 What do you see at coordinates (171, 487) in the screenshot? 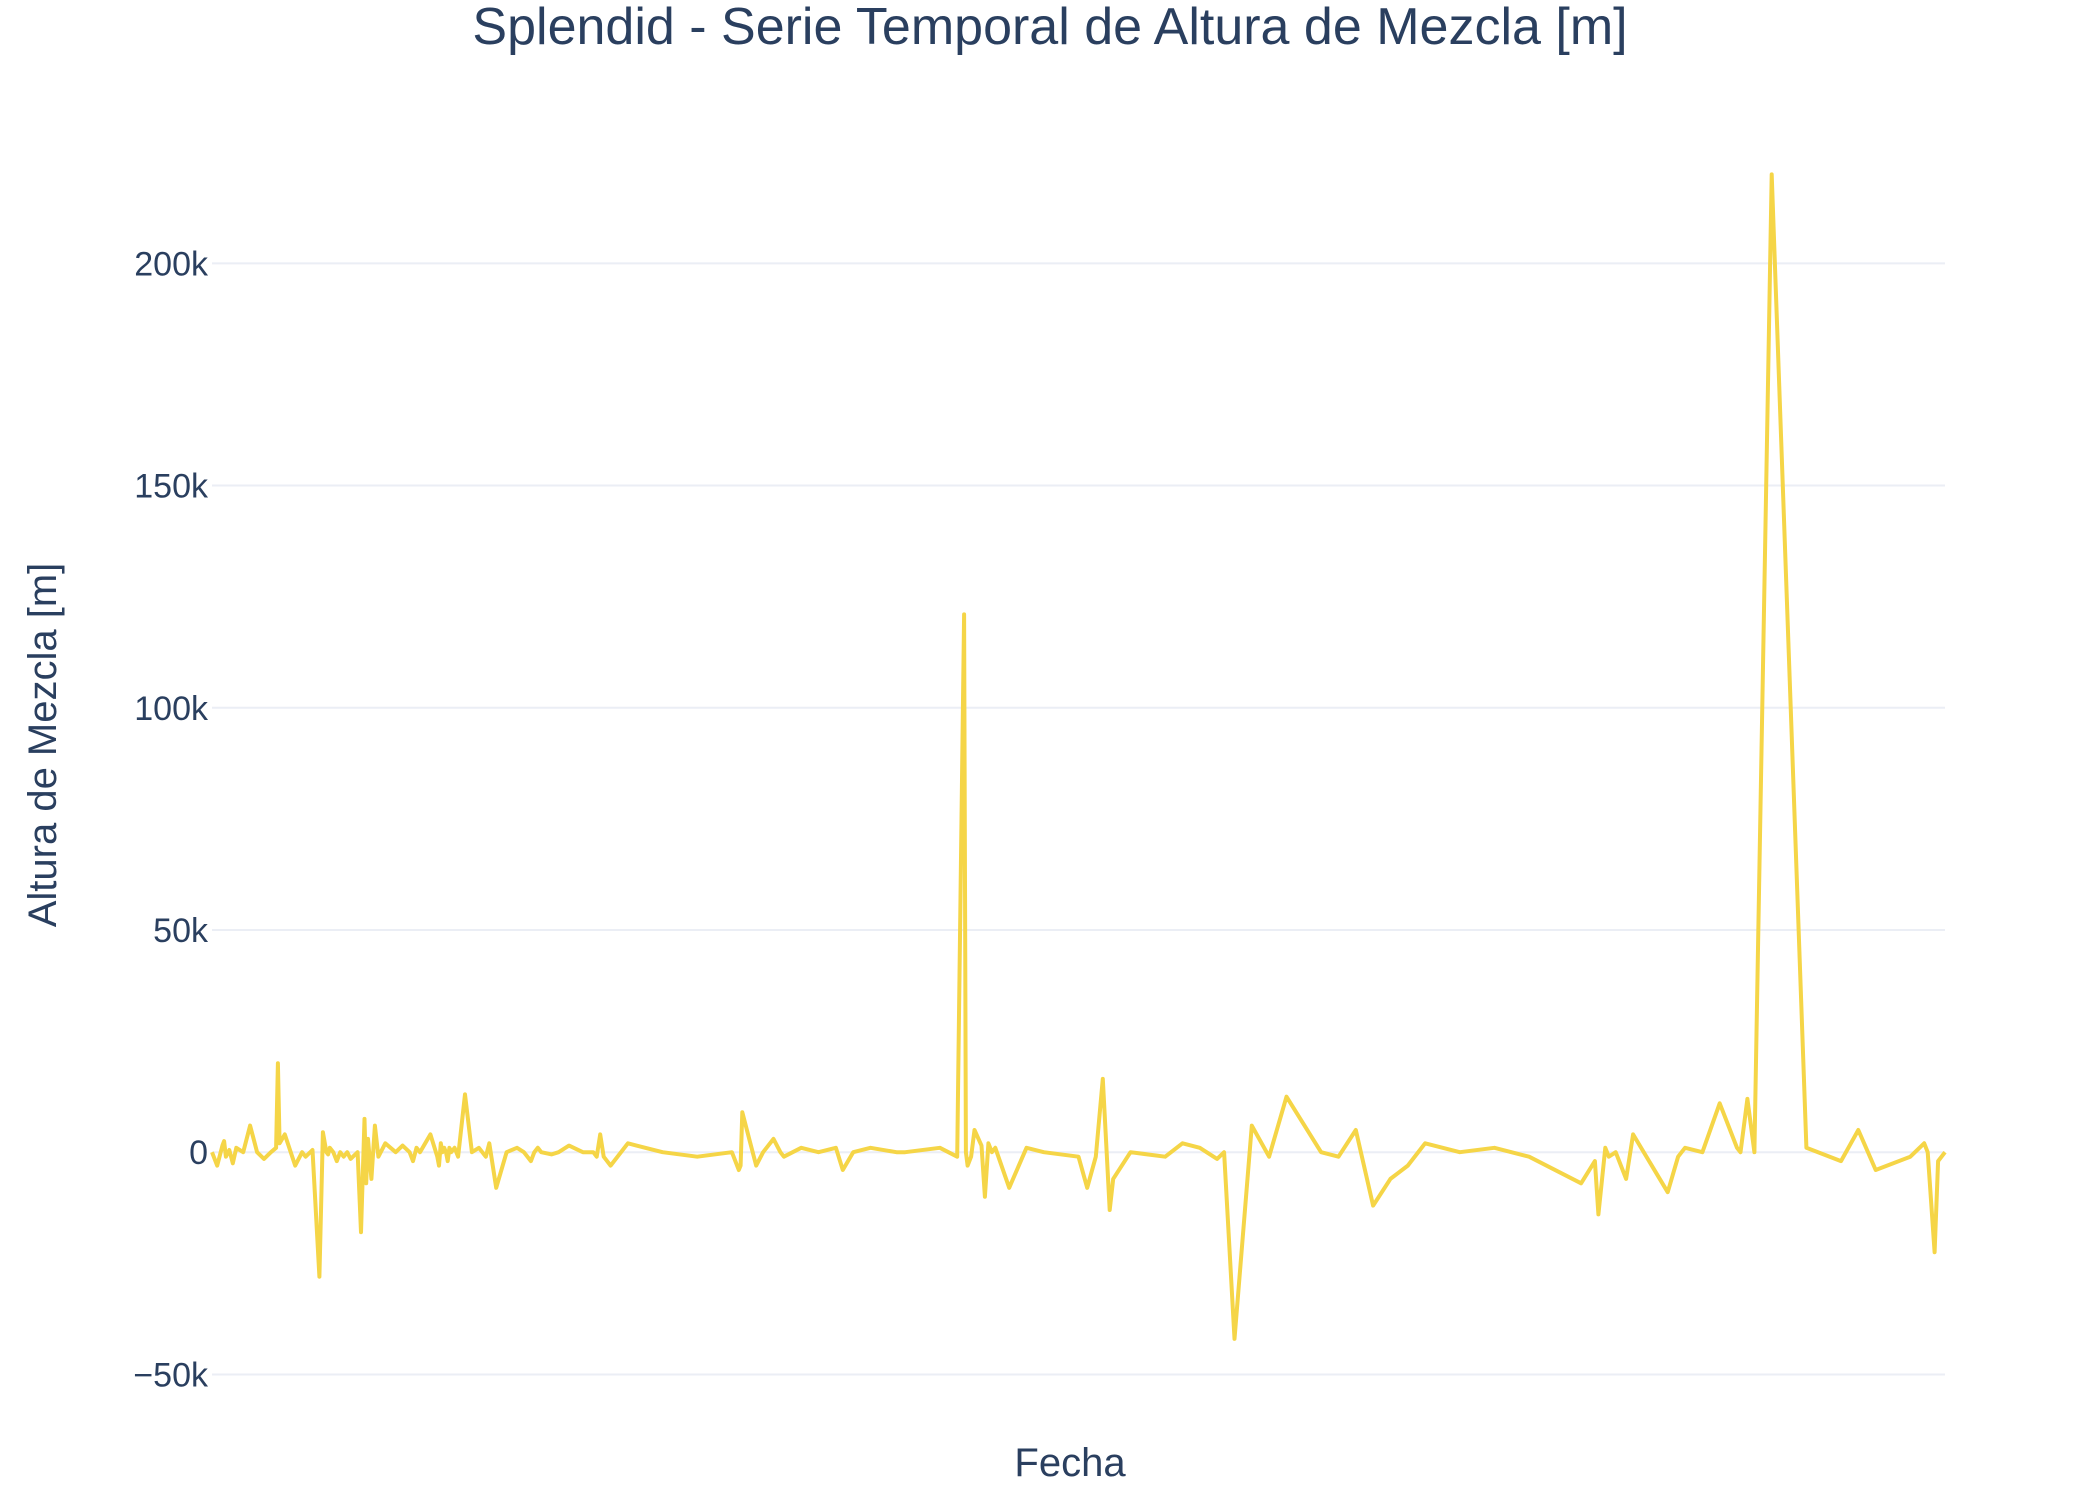
I see `y-tick-label: 150k` at bounding box center [171, 487].